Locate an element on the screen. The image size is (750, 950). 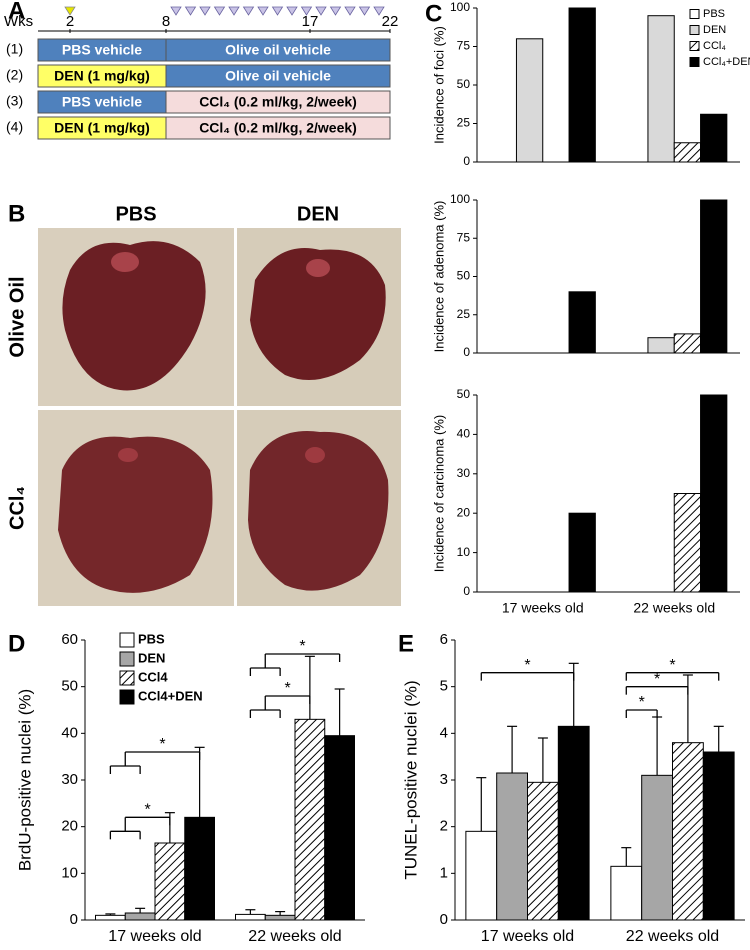
tick-label: 17 is located at coordinates (310, 21).